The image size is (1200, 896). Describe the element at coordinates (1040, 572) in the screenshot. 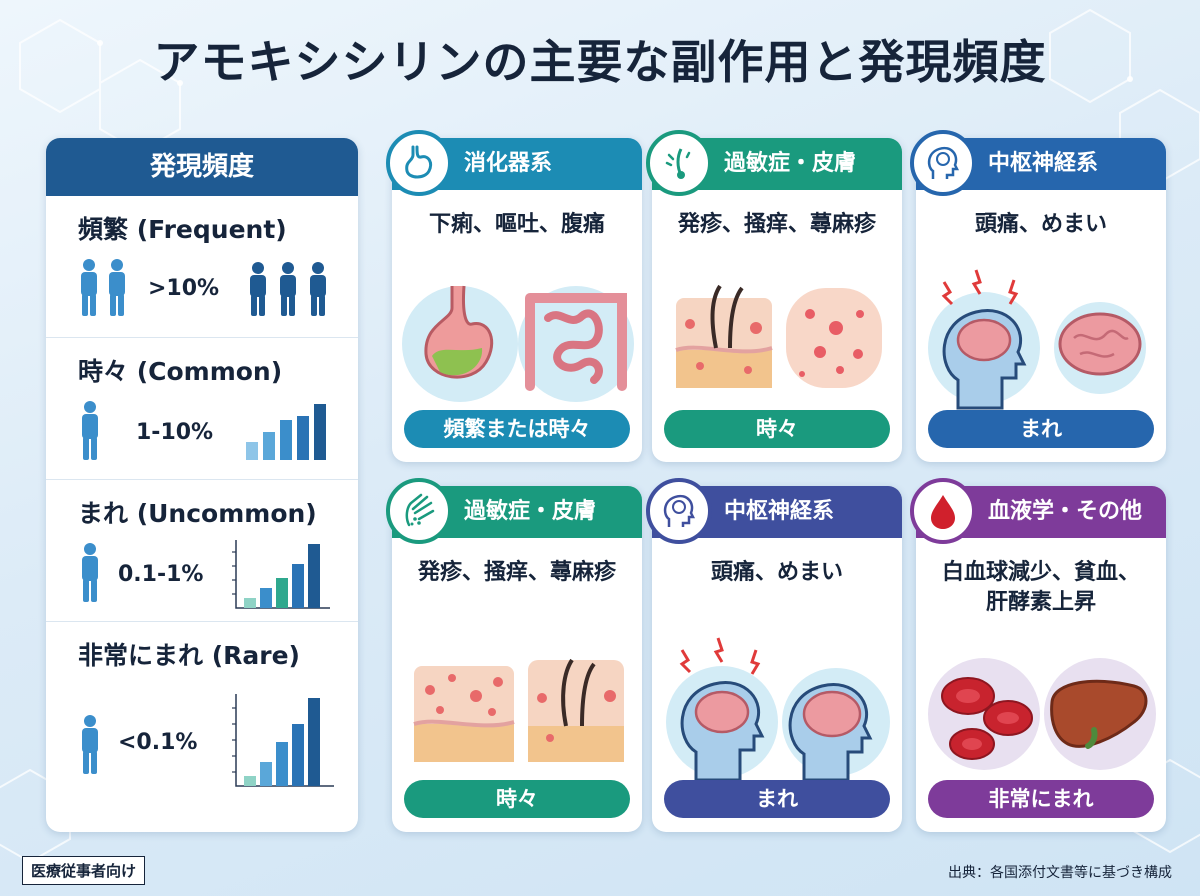

I see `card-symptoms-line-1: 白血球減少、貧血、` at that location.